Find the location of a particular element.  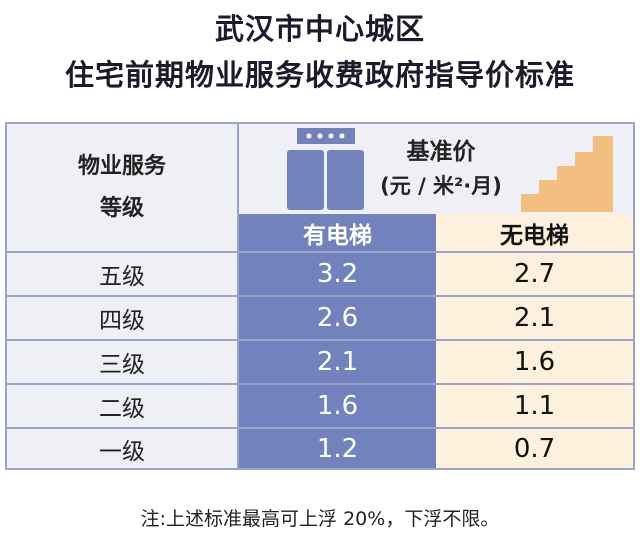

footnote: 注:上述标准最高可上浮 20%，下浮不限。 is located at coordinates (320, 519).